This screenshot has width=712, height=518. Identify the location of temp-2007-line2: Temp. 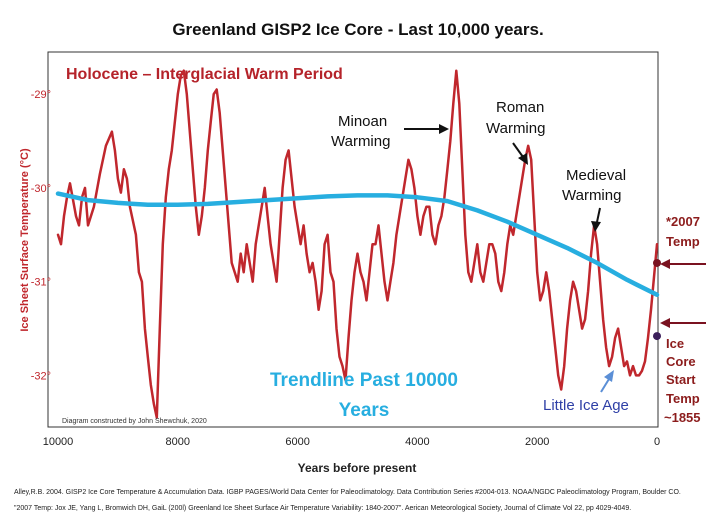
(683, 241).